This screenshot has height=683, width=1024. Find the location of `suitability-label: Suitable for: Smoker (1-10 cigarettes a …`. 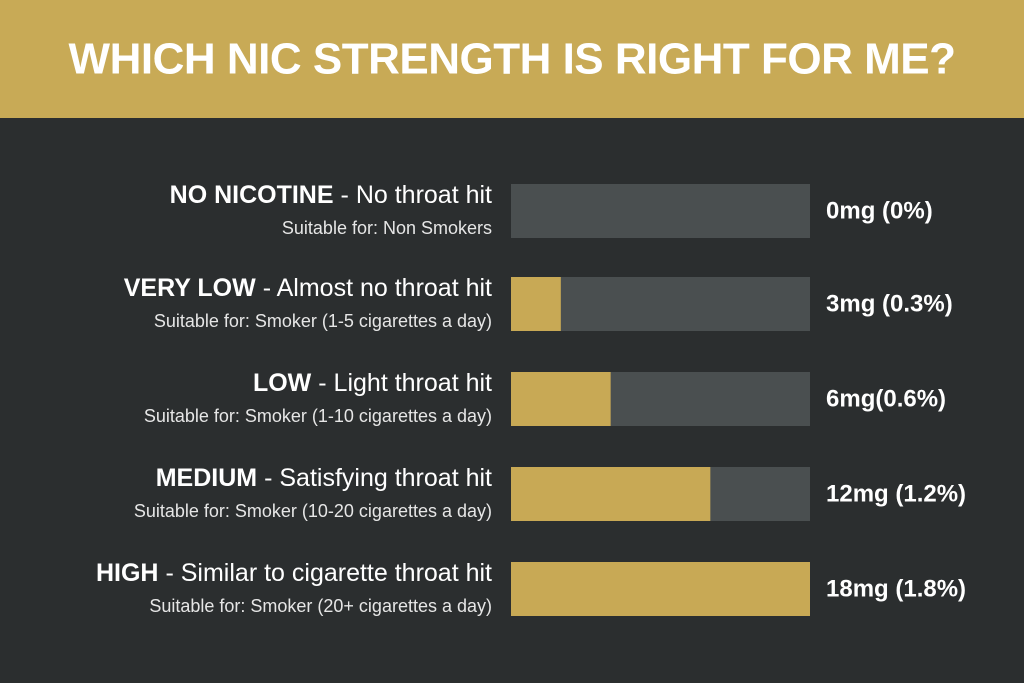

suitability-label: Suitable for: Smoker (1-10 cigarettes a … is located at coordinates (318, 416).